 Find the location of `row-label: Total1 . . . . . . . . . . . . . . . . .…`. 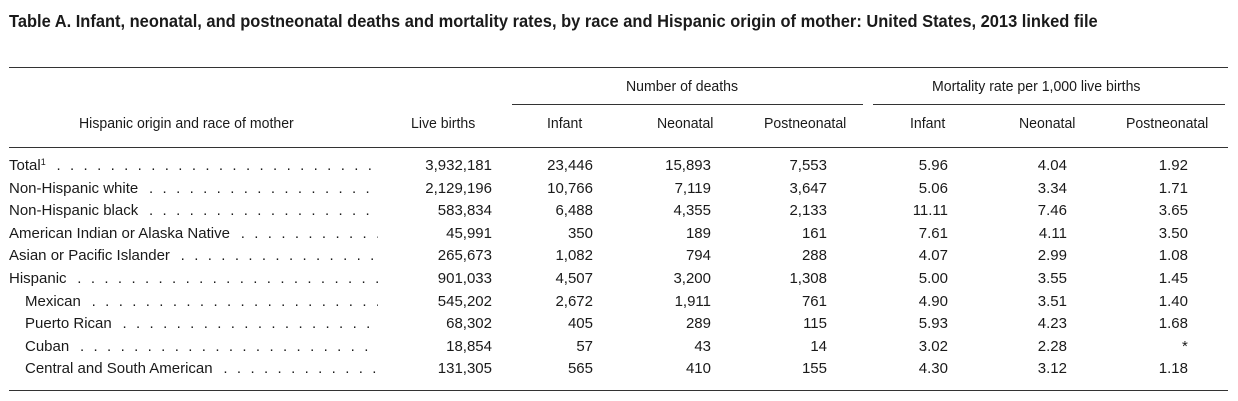

row-label: Total1 . . . . . . . . . . . . . . . . .… is located at coordinates (193, 166).